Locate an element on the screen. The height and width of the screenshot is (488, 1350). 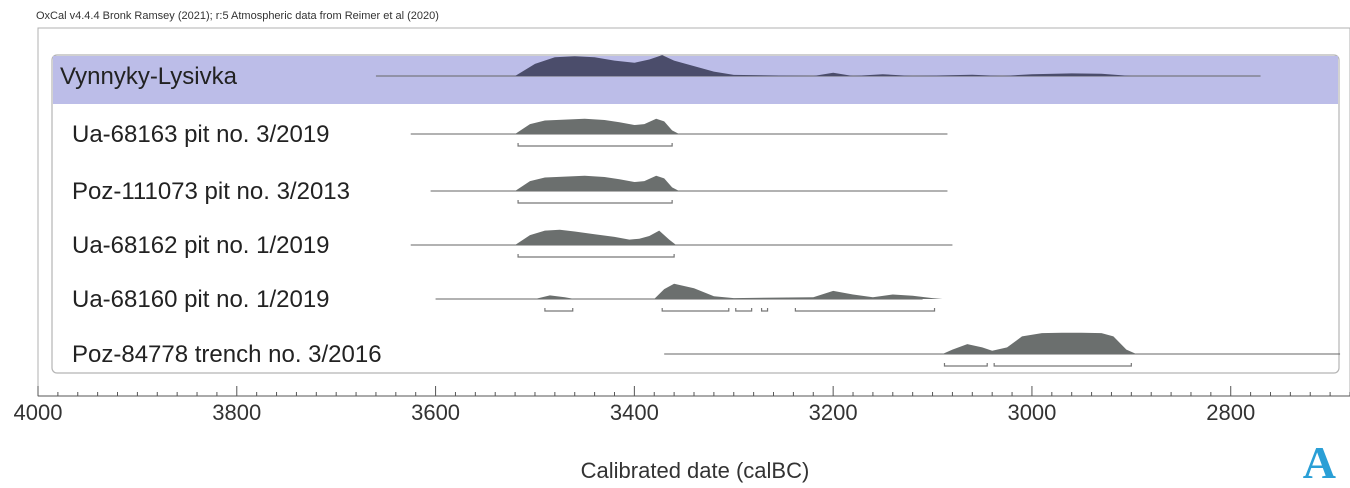
series-row: Poz-111073 pit no. 3/2013 is located at coordinates (510, 190).